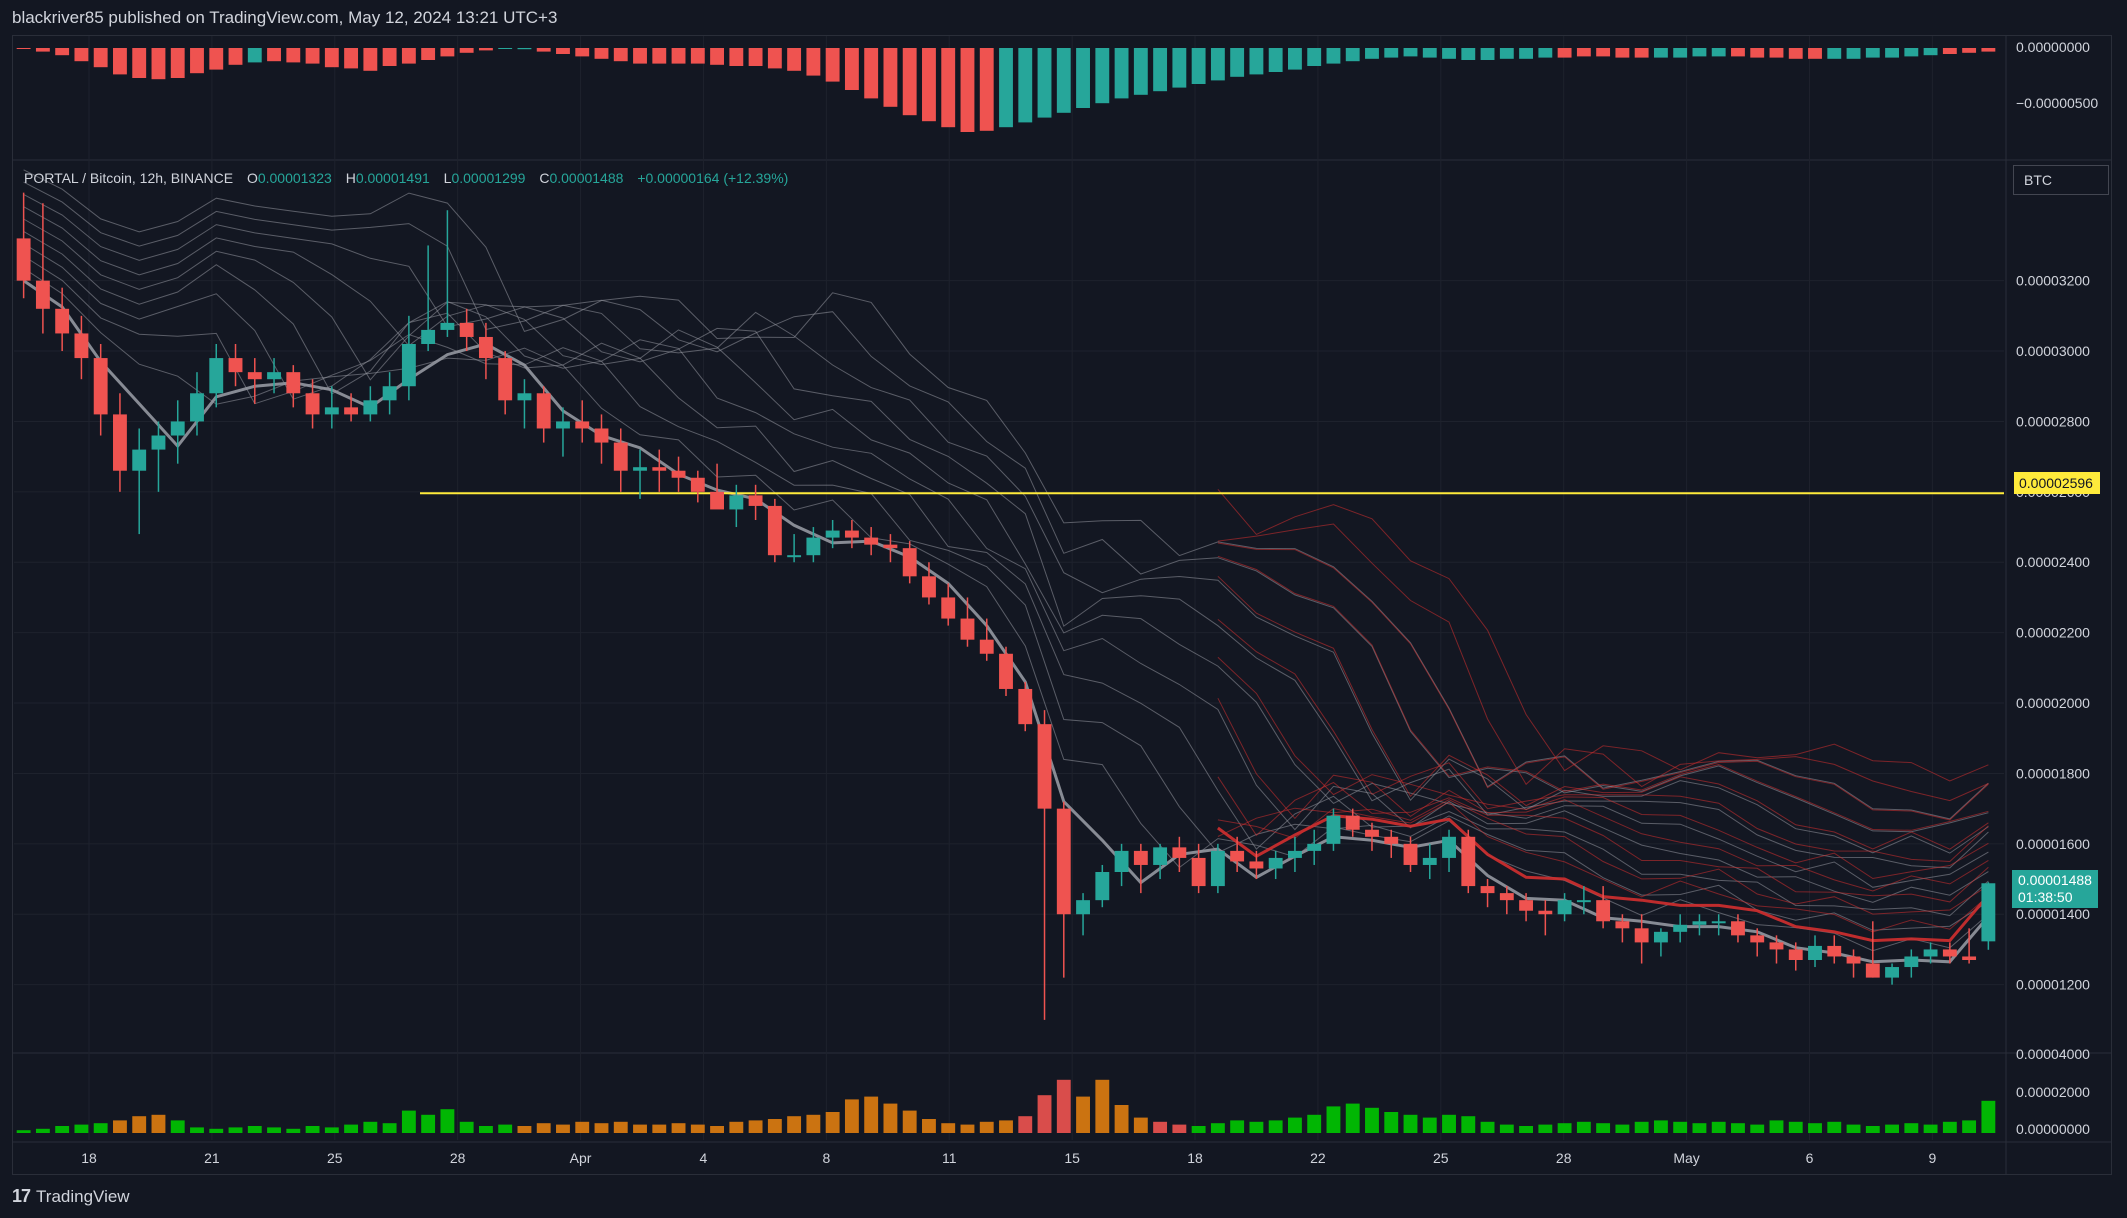 The height and width of the screenshot is (1218, 2127). Describe the element at coordinates (212, 1158) in the screenshot. I see `time-tick-label: 21` at that location.